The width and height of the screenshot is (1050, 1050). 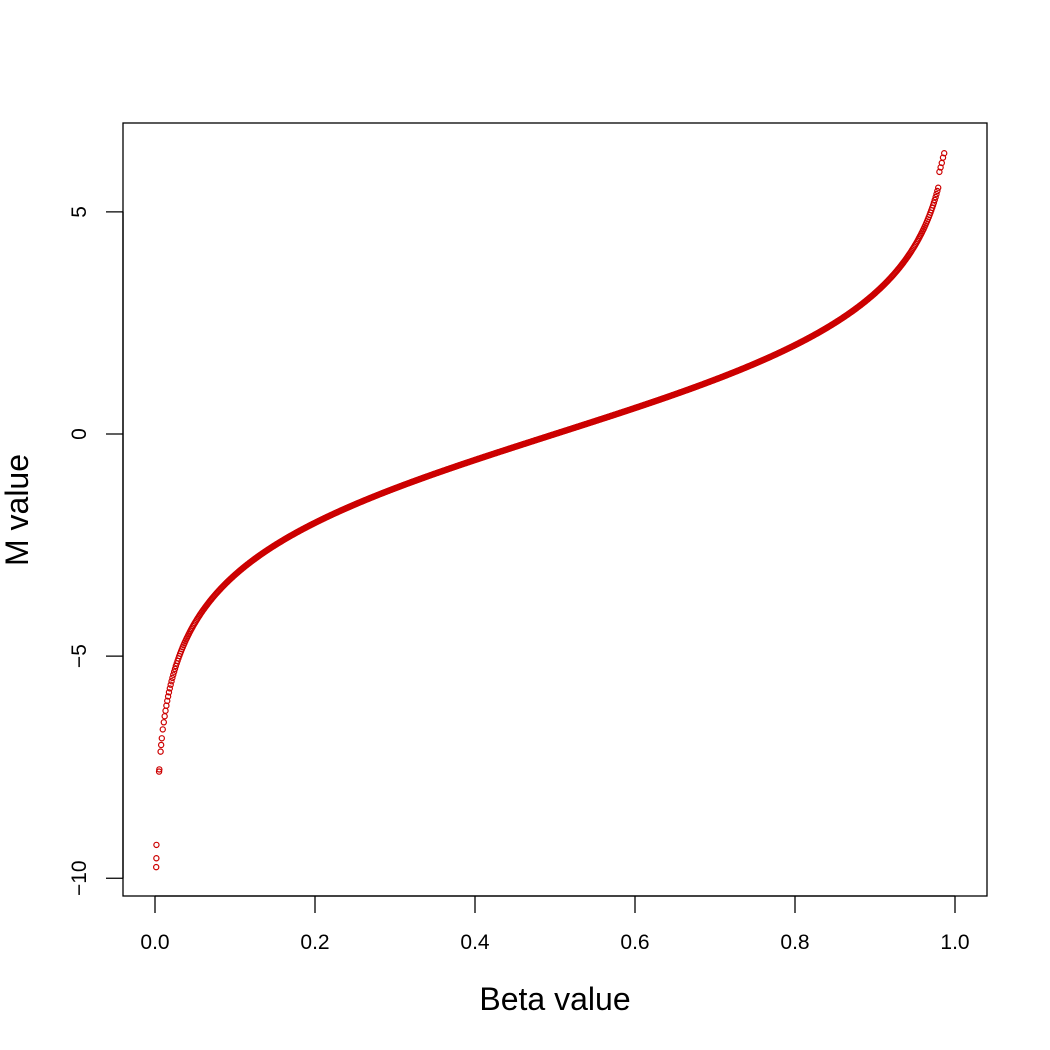 I want to click on x-tick-label: 0.0, so click(x=154, y=942).